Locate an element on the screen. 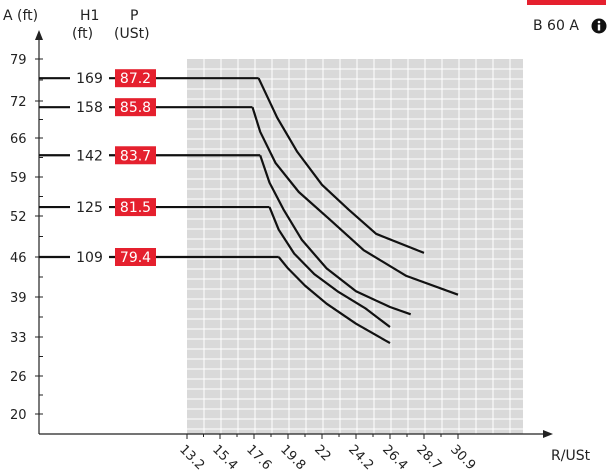 The image size is (614, 473). x-tick-label: 30.9 is located at coordinates (462, 457).